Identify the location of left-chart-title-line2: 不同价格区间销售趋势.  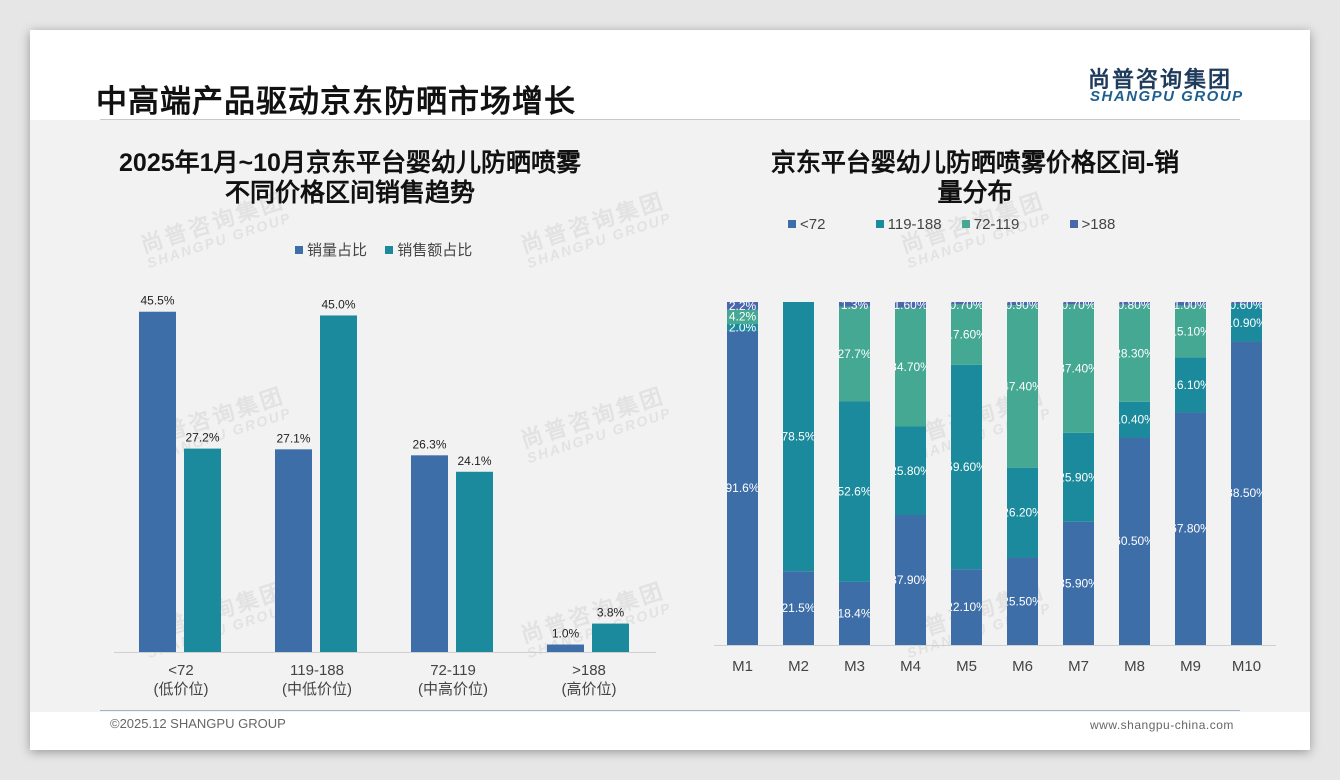
(349, 193).